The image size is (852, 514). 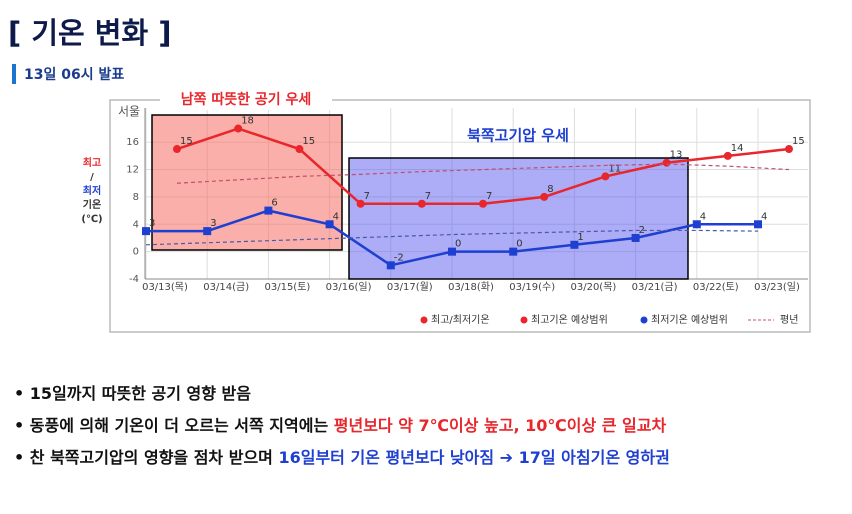 I want to click on data-label: 1, so click(x=580, y=237).